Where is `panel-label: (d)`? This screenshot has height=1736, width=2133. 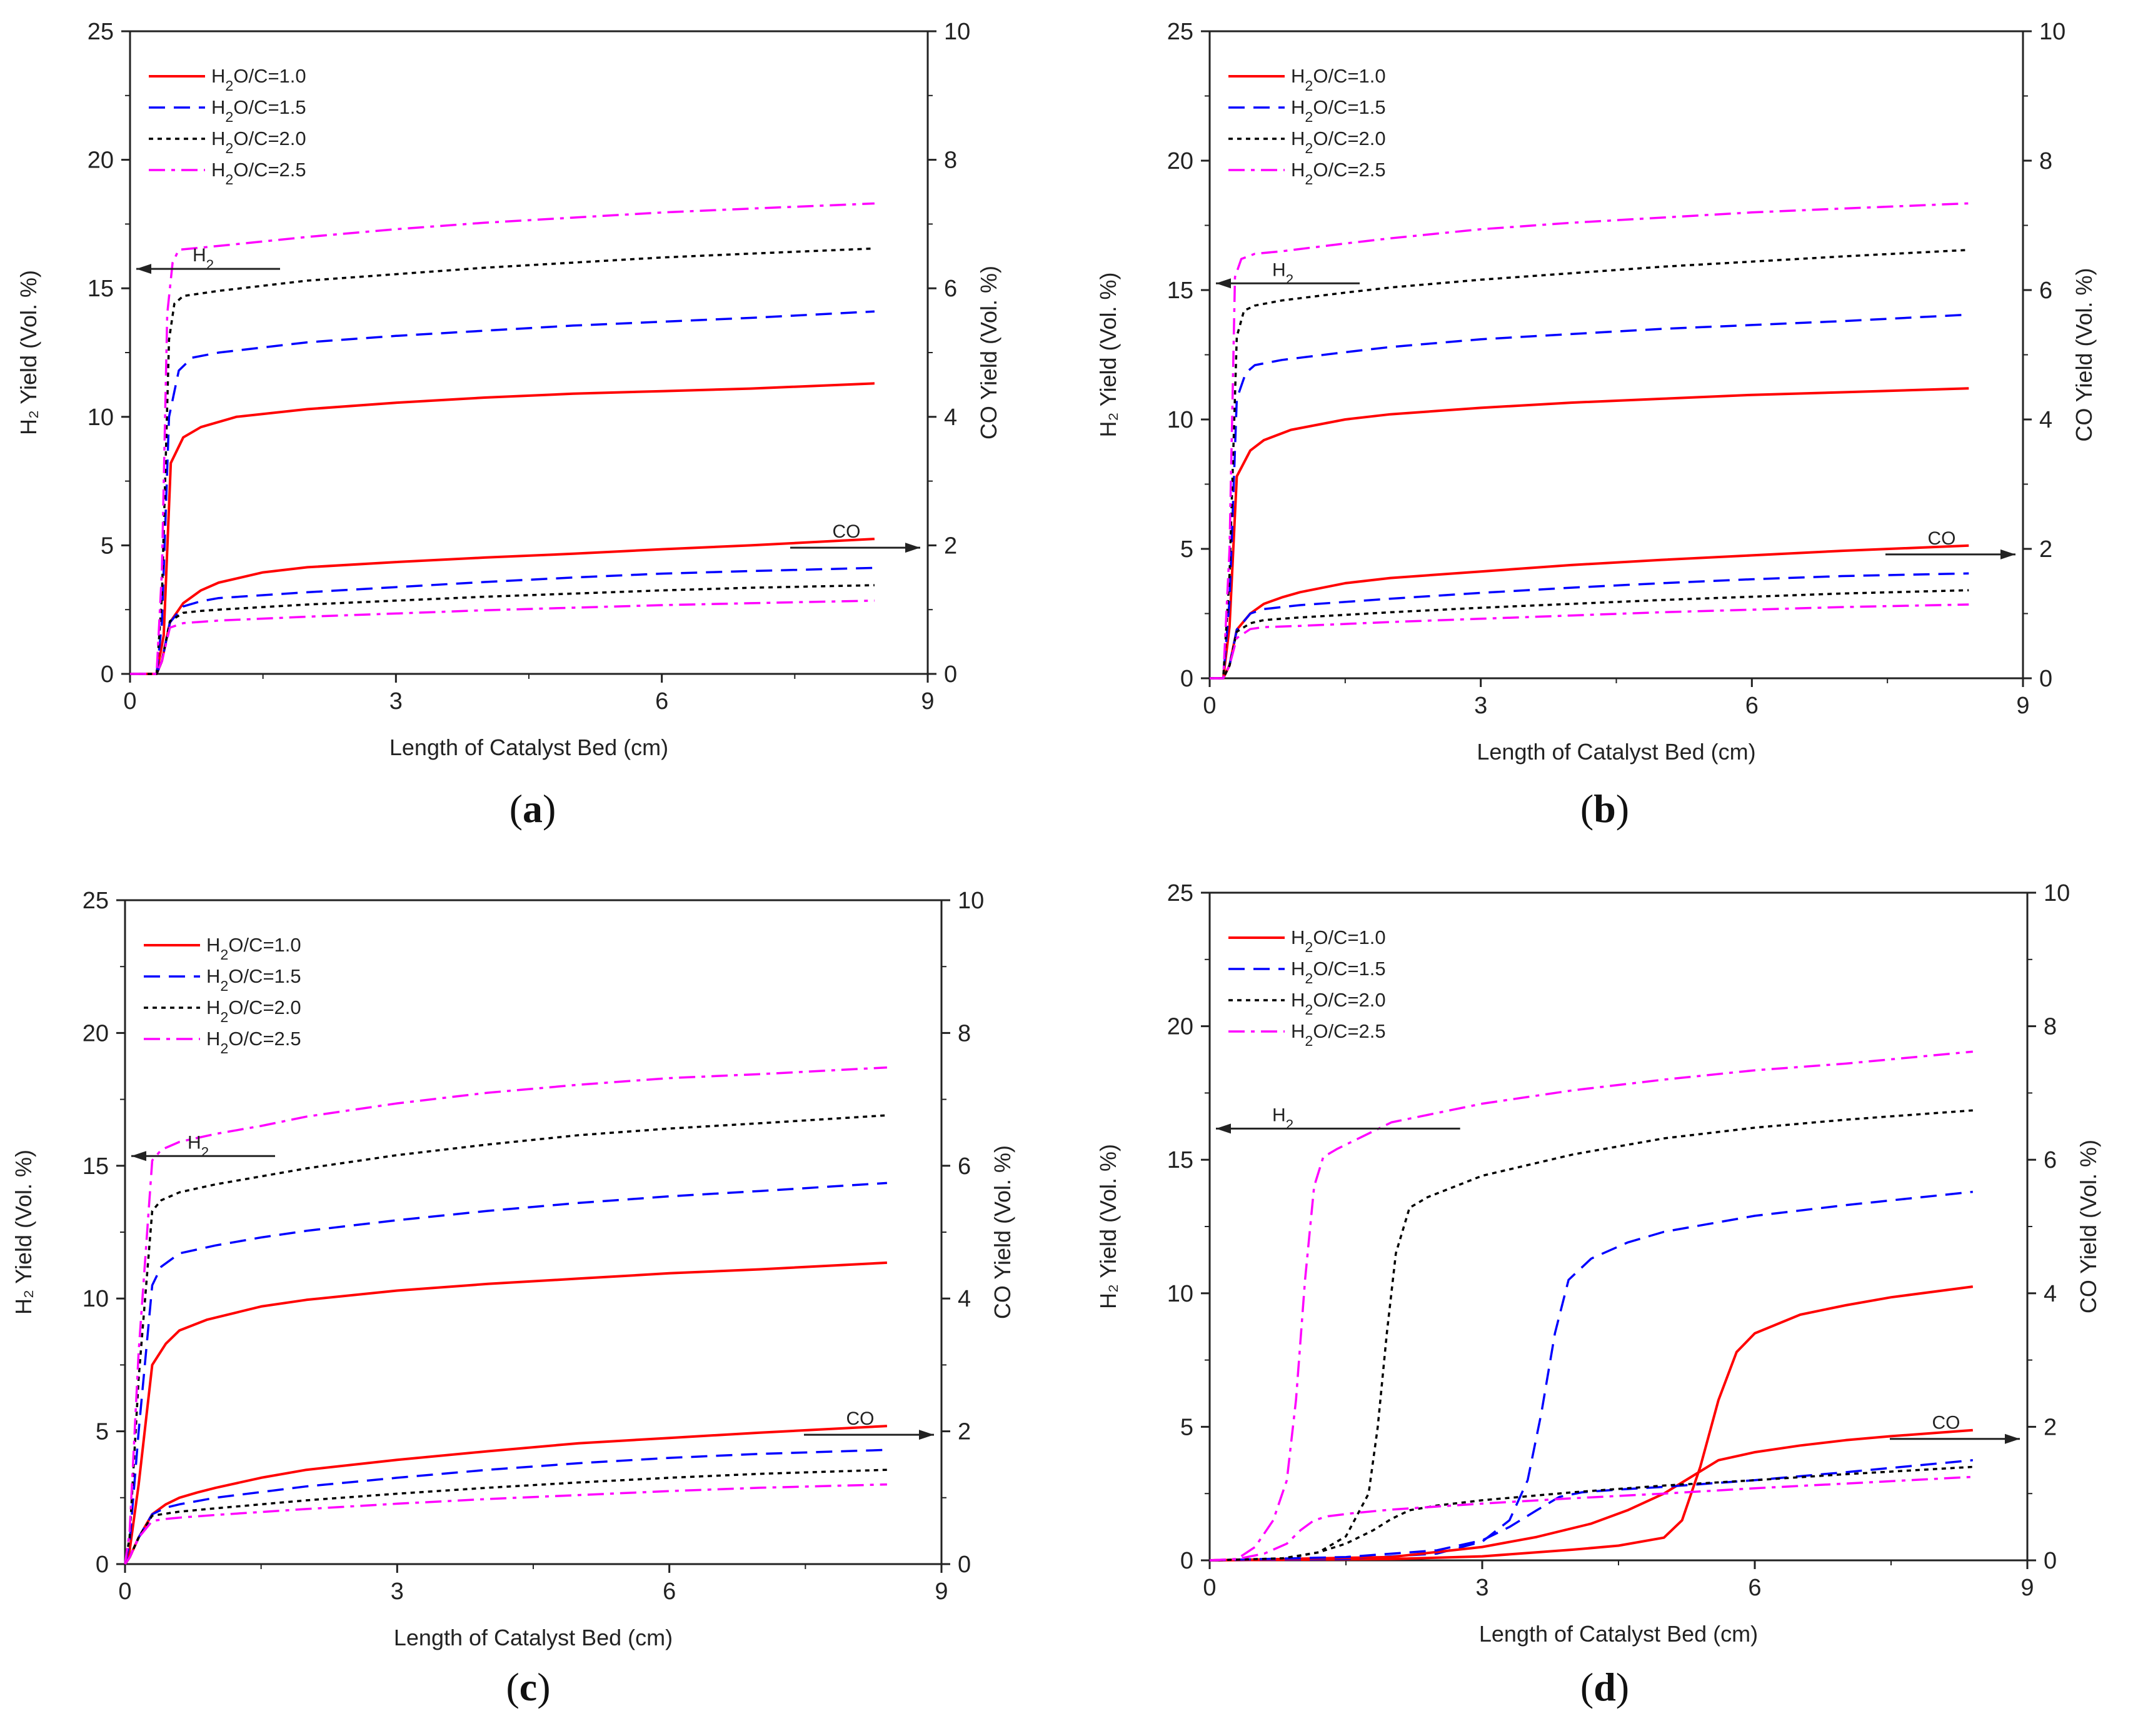
panel-label: (d) is located at coordinates (1604, 1687).